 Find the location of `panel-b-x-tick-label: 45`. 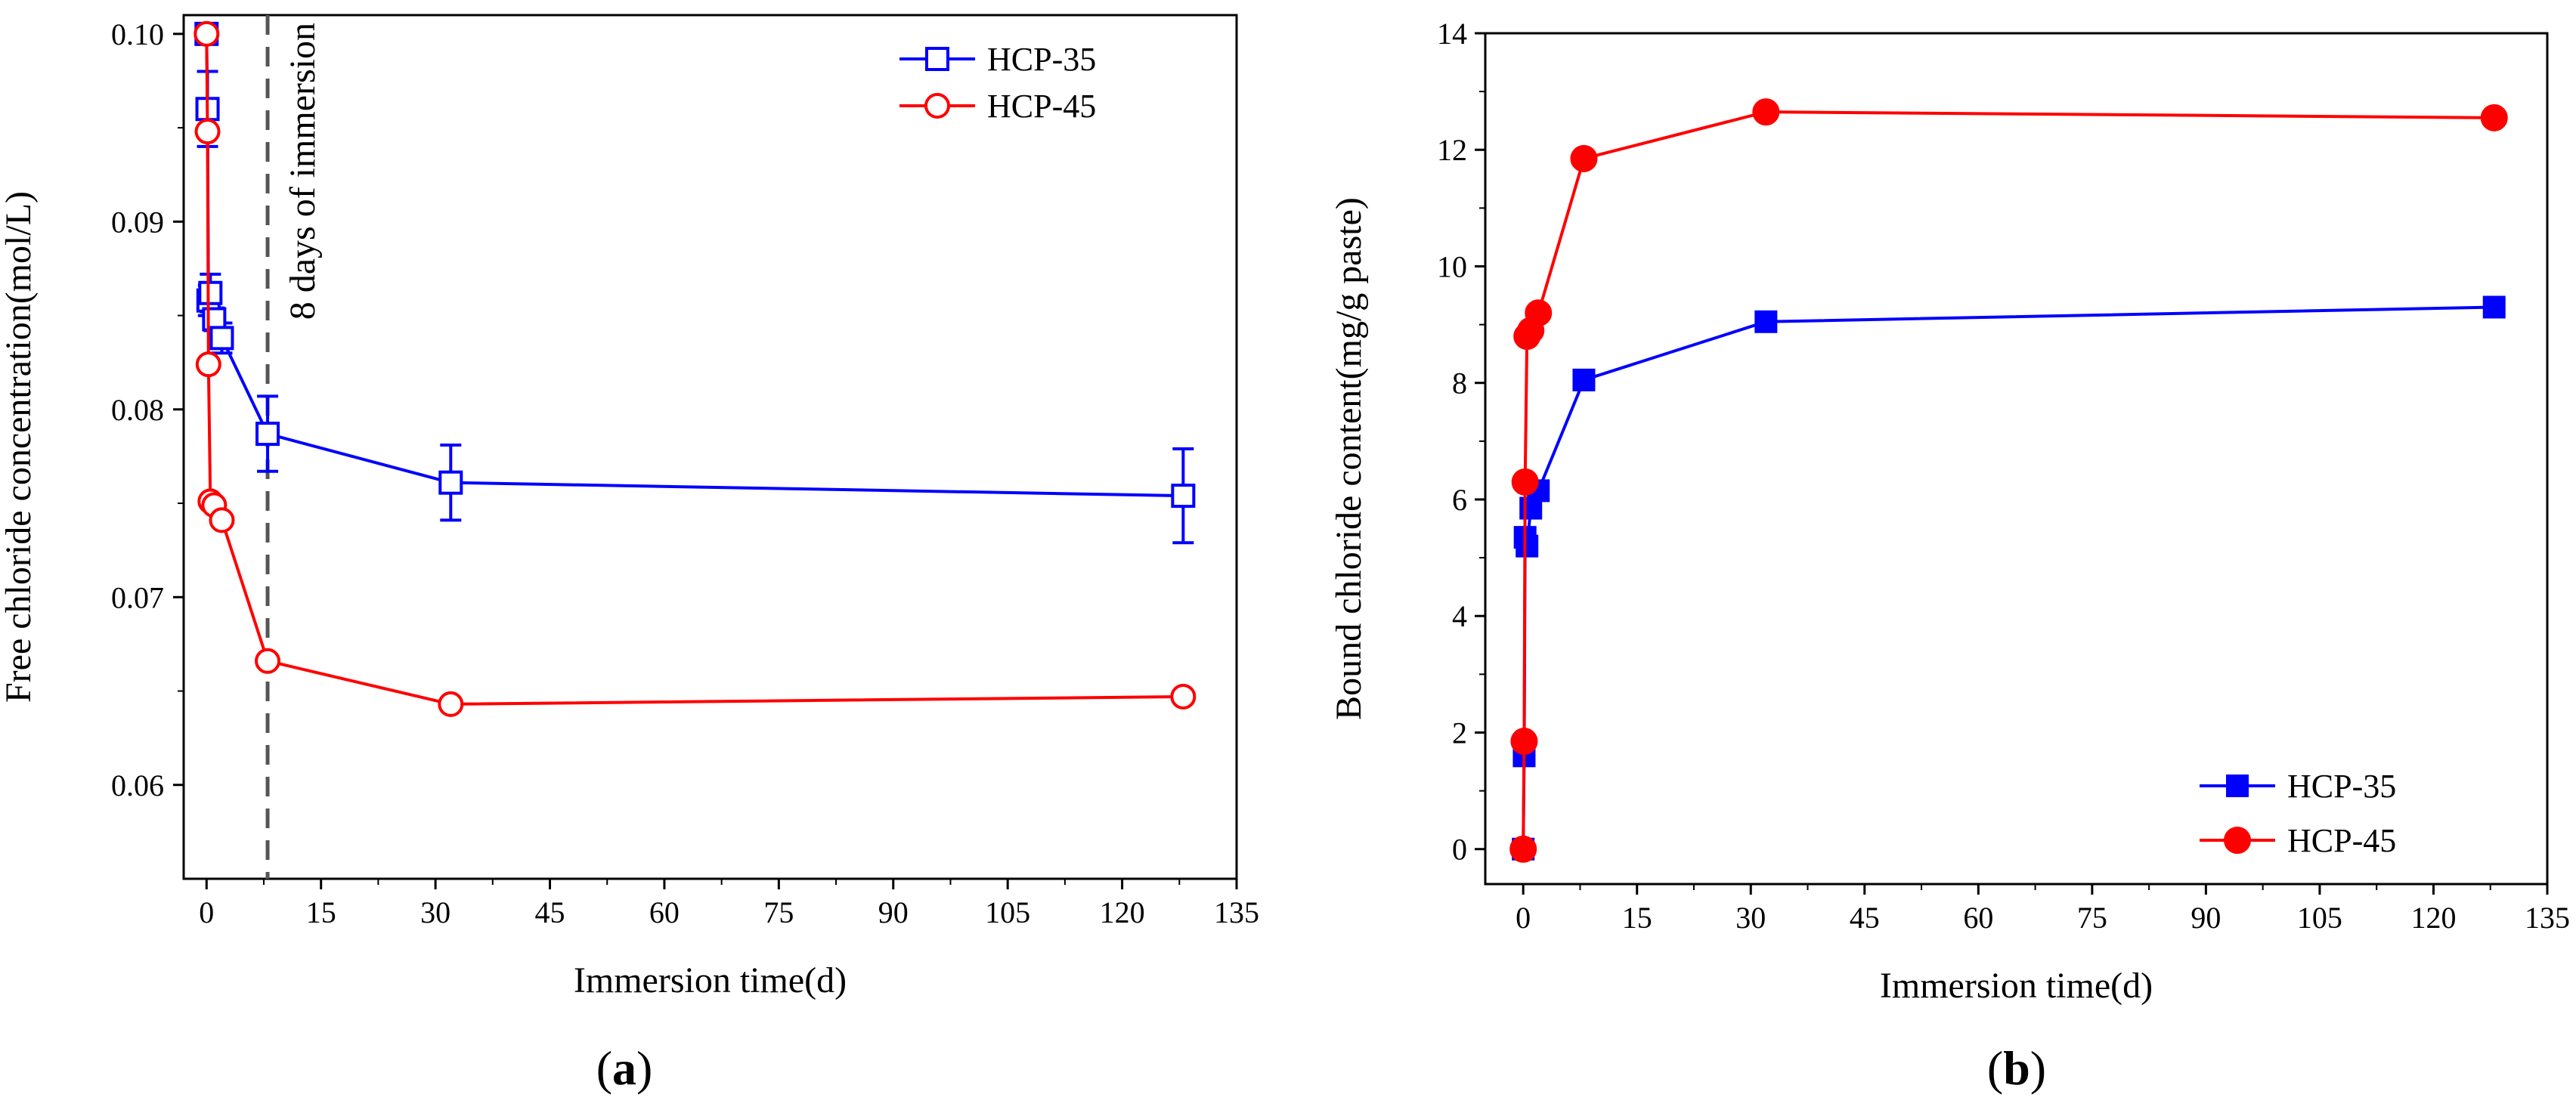

panel-b-x-tick-label: 45 is located at coordinates (1865, 918).